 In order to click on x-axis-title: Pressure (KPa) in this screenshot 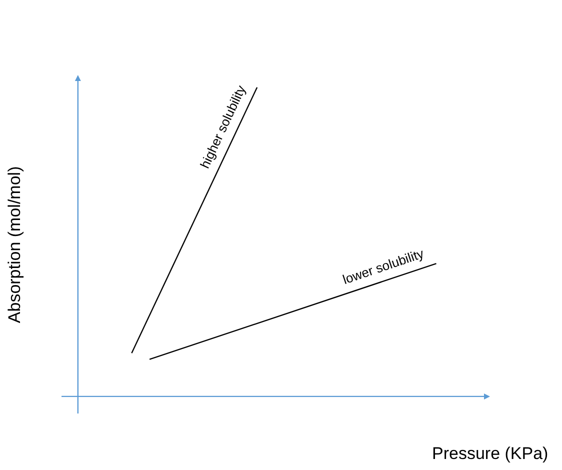, I will do `click(490, 453)`.